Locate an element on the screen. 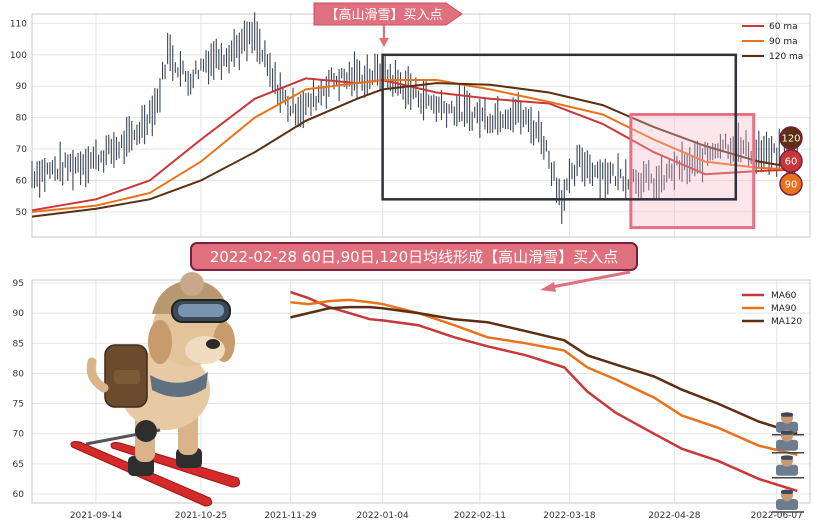  bottom-y-tick-label: 65 is located at coordinates (18, 465).